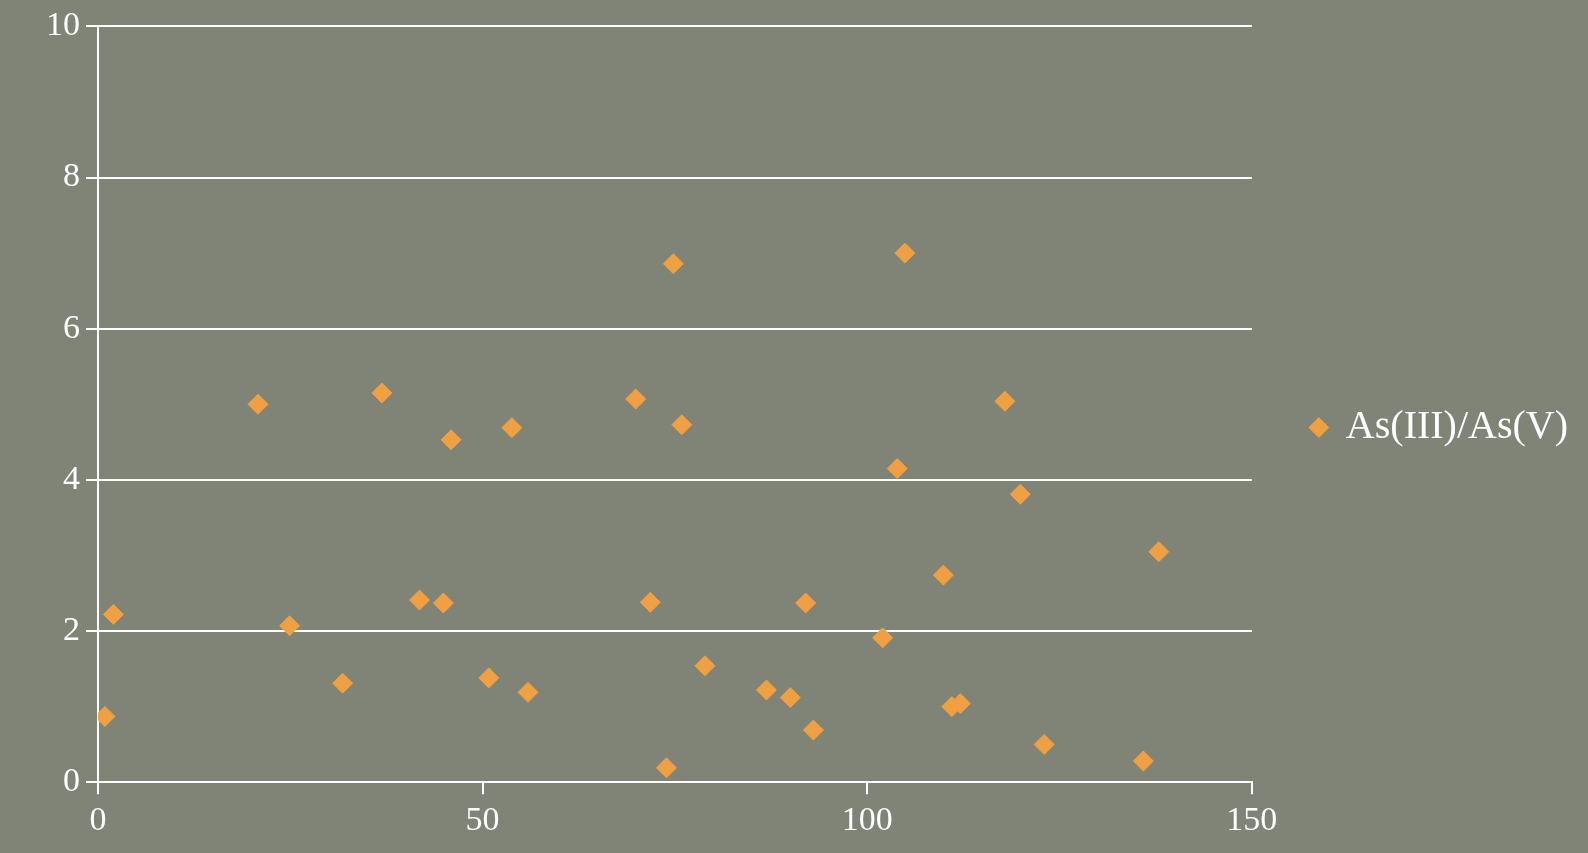 This screenshot has height=853, width=1588. Describe the element at coordinates (482, 818) in the screenshot. I see `x-tick-label: 50` at that location.